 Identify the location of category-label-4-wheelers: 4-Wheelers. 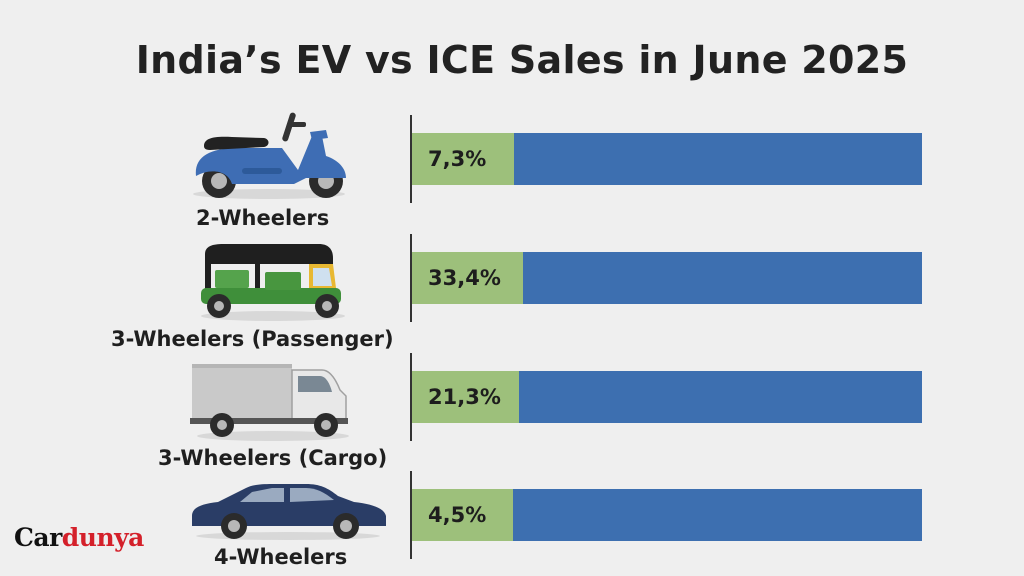
(281, 557).